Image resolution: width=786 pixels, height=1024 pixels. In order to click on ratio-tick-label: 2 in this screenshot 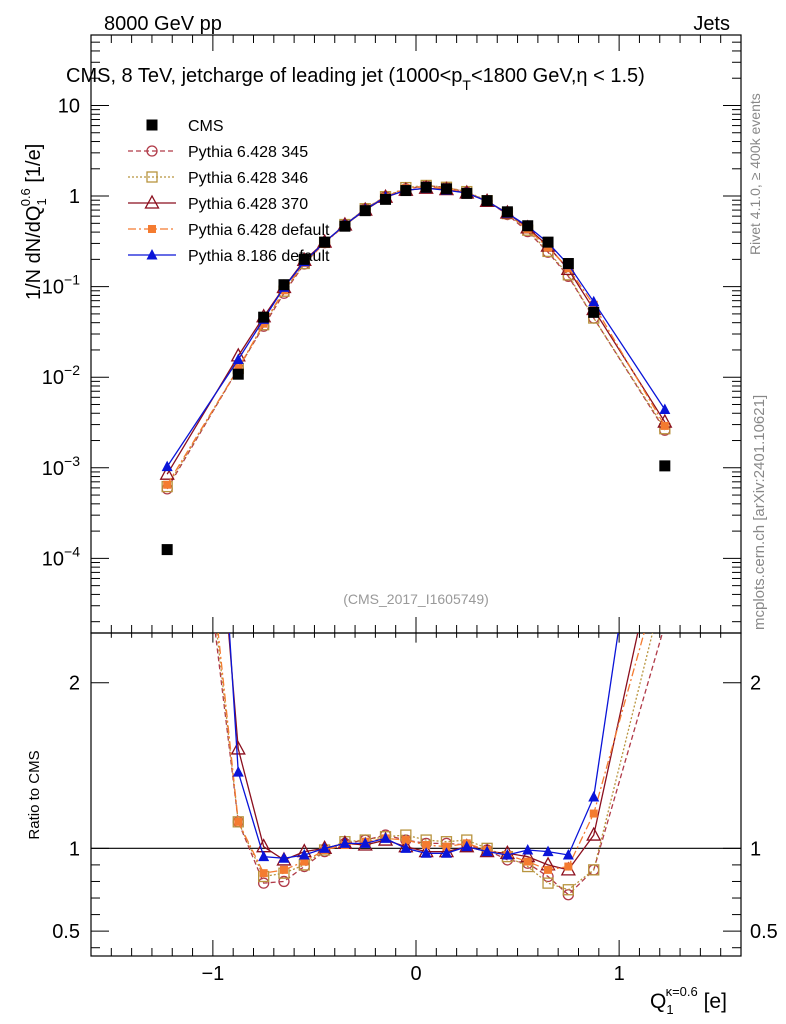, I will do `click(74, 684)`.